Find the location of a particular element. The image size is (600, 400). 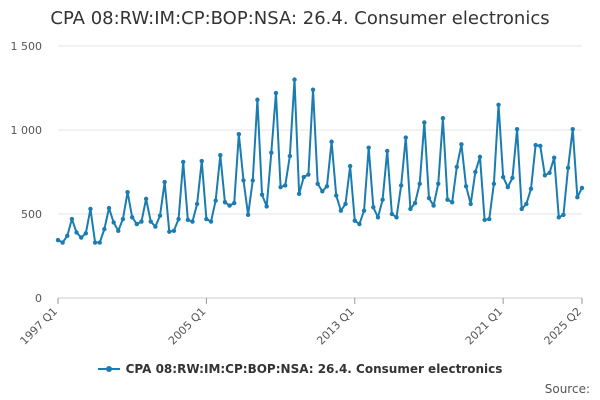

source-label: Source: is located at coordinates (567, 389).